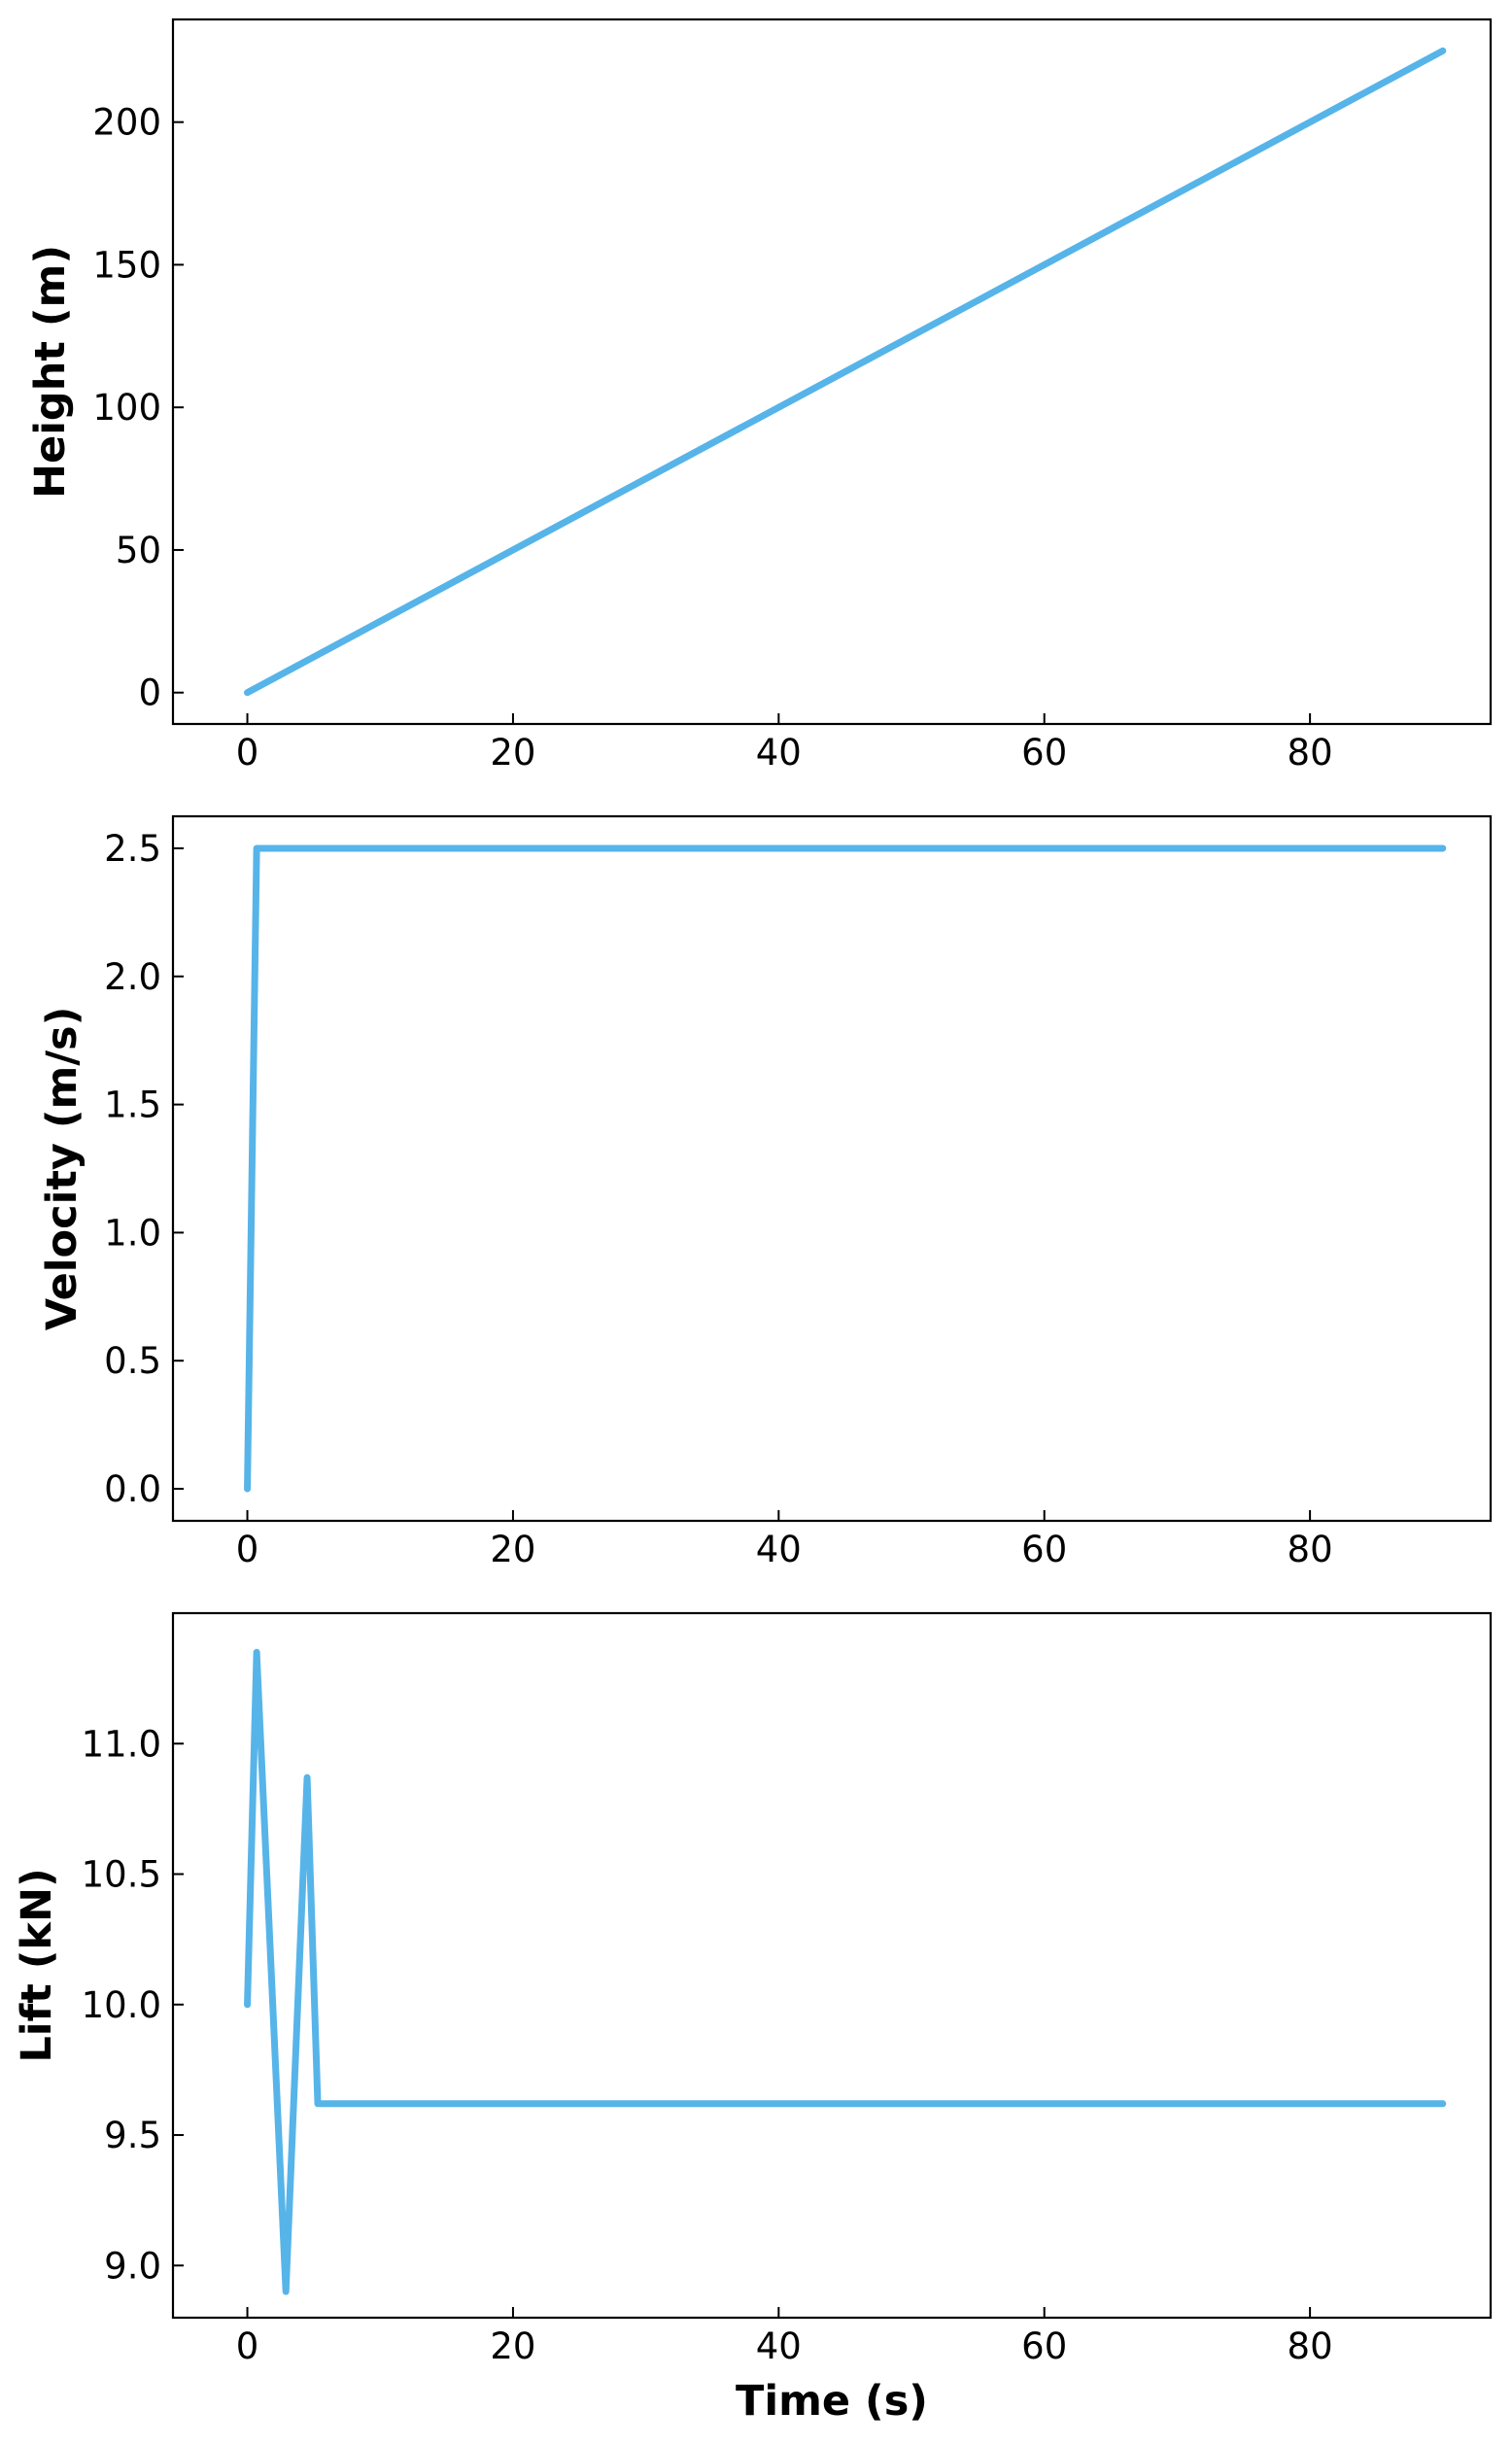 The image size is (1512, 2445). What do you see at coordinates (132, 2266) in the screenshot?
I see `y-tick-label: 9.0` at bounding box center [132, 2266].